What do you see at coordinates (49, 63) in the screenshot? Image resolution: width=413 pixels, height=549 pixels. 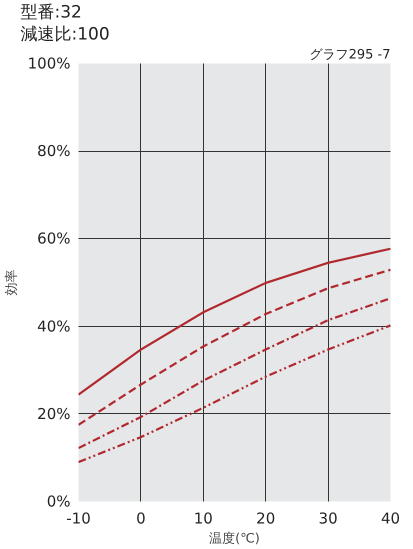 I see `y-tick-label: 100%` at bounding box center [49, 63].